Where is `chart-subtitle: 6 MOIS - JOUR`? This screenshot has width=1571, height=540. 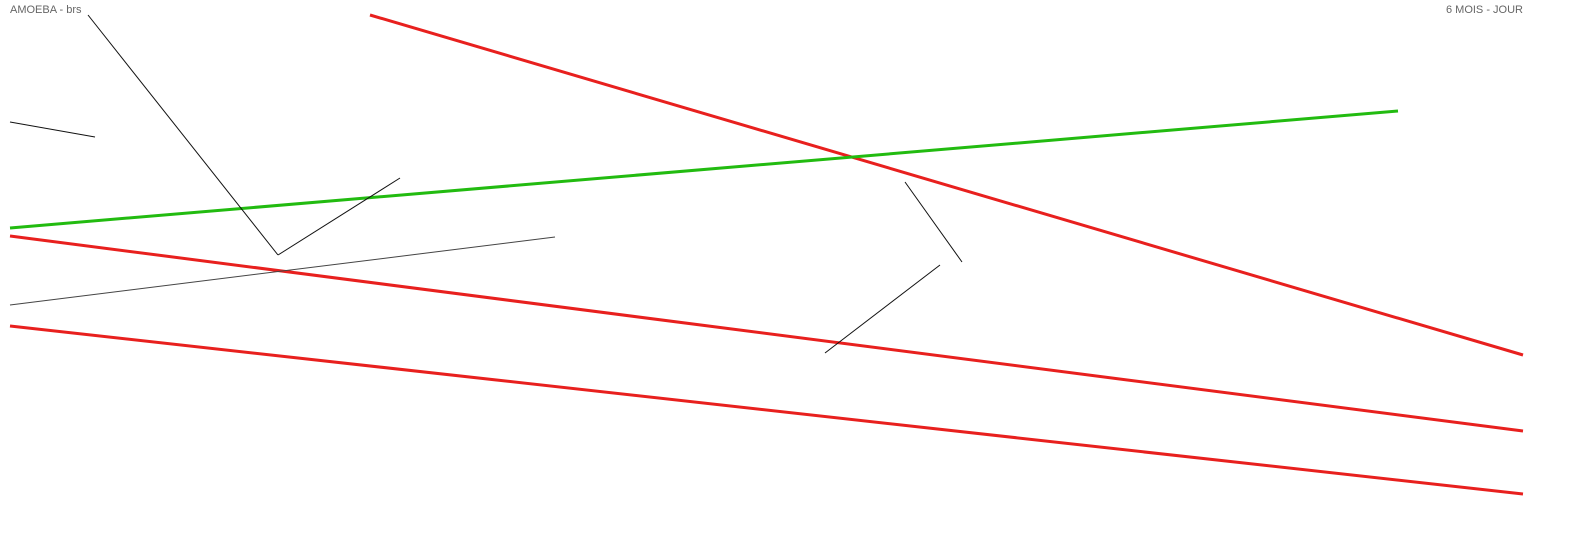
chart-subtitle: 6 MOIS - JOUR is located at coordinates (1484, 10).